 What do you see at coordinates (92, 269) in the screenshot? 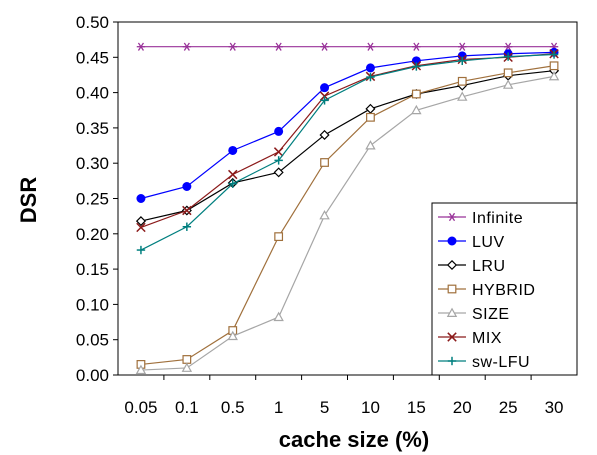
I see `y-tick-label: 0.15` at bounding box center [92, 269].